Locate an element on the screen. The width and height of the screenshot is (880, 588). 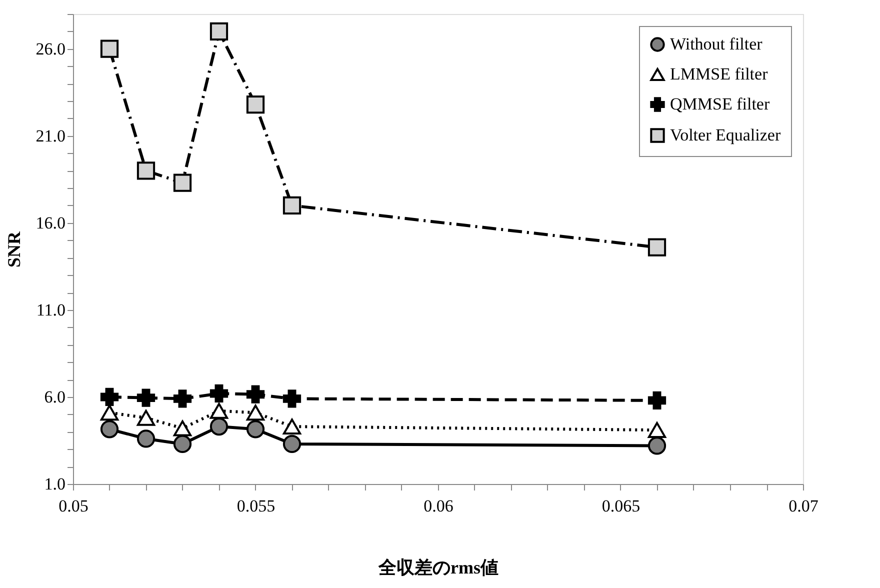
y-tick-label: 21.0 is located at coordinates (51, 136).